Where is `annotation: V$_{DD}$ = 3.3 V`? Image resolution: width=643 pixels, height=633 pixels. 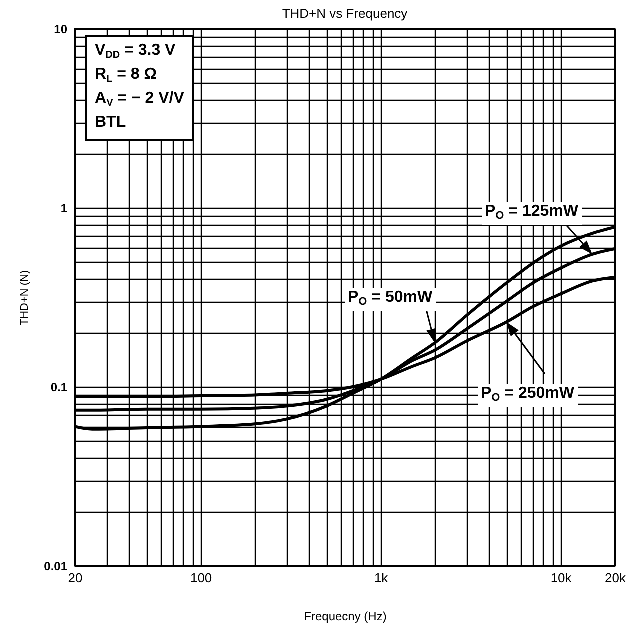 annotation: V$_{DD}$ = 3.3 V is located at coordinates (136, 52).